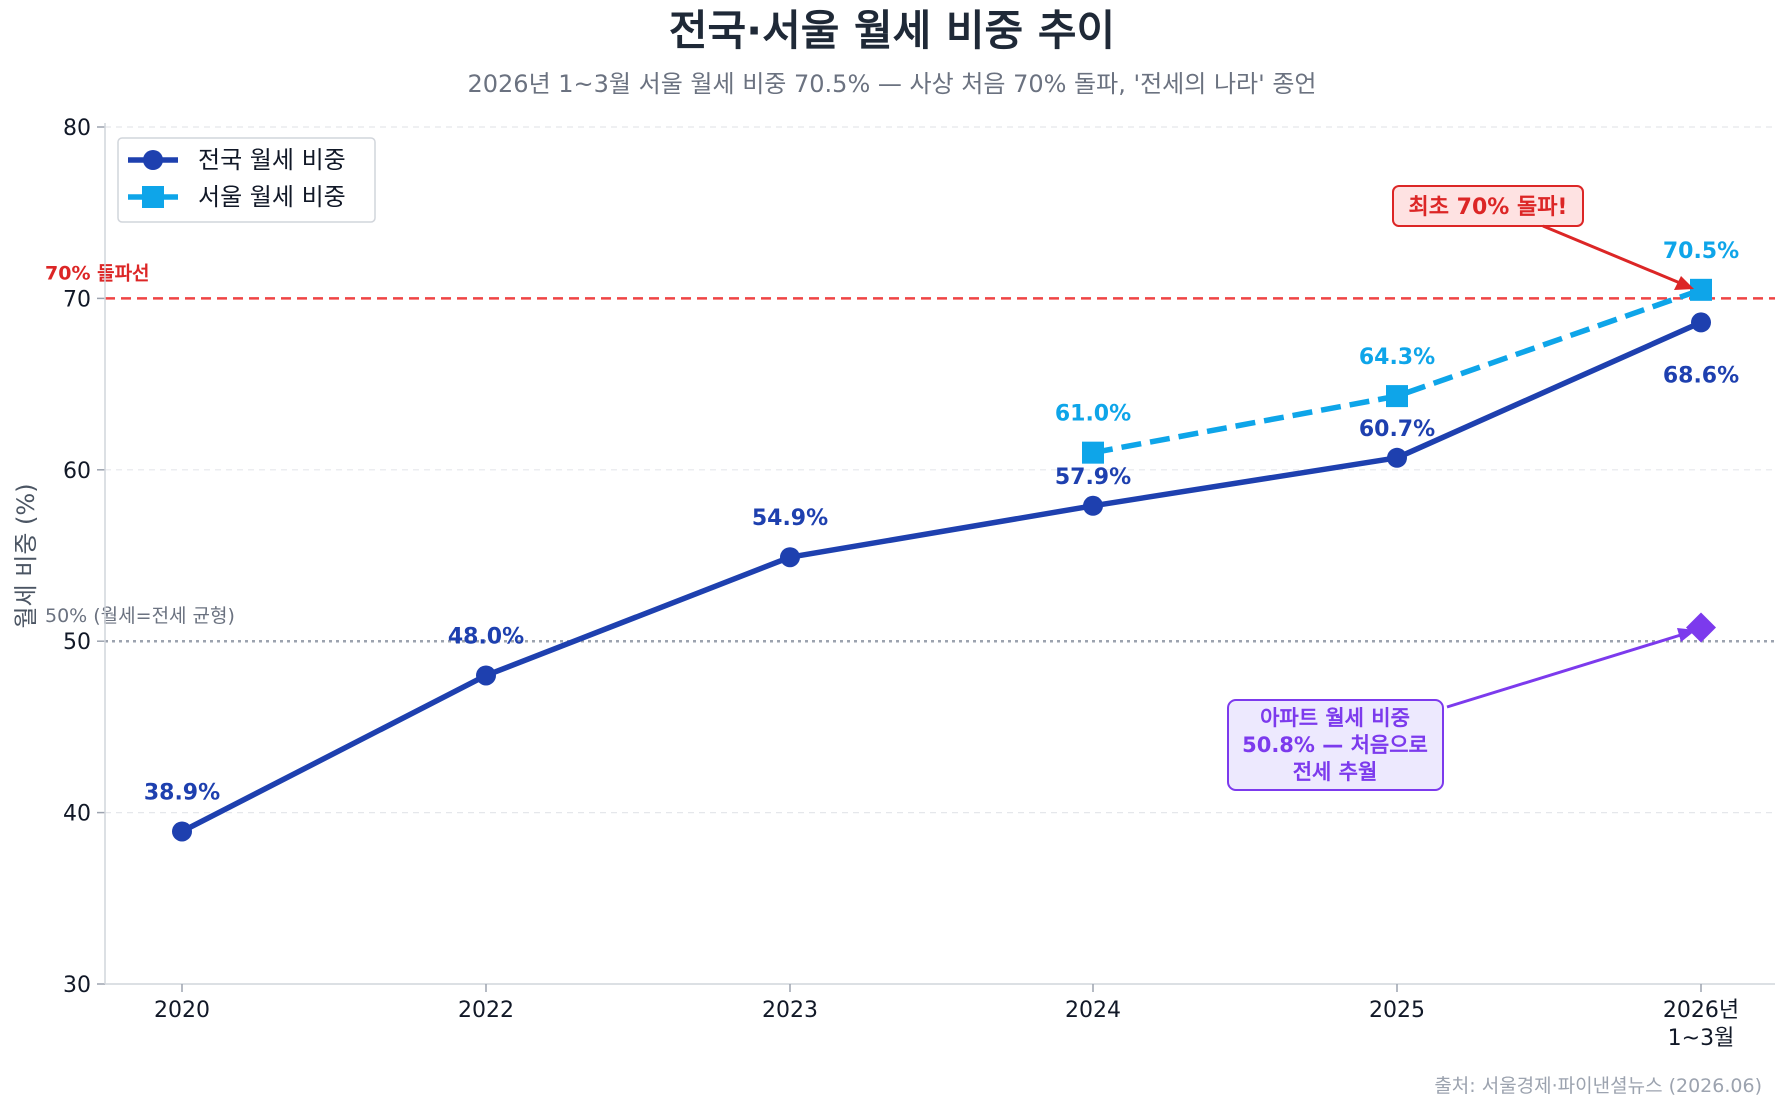  I want to click on apartment-point, so click(1701, 627).